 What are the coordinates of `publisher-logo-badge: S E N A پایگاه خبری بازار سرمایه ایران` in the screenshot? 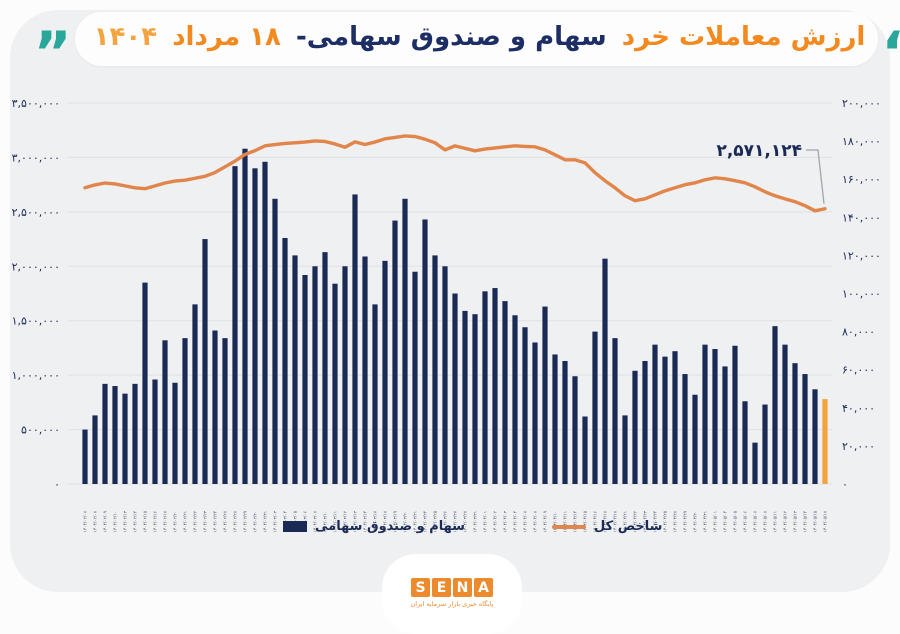 It's located at (452, 594).